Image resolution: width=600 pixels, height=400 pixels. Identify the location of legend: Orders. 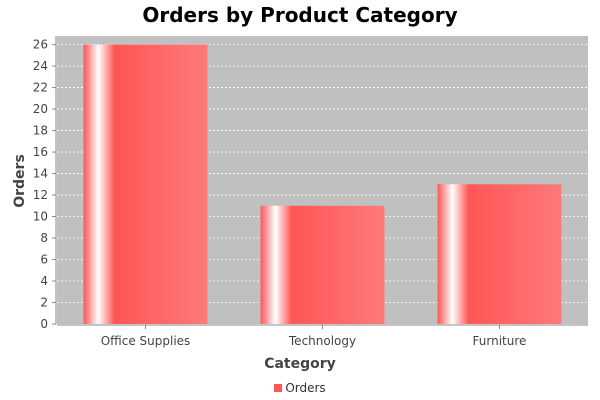
(300, 388).